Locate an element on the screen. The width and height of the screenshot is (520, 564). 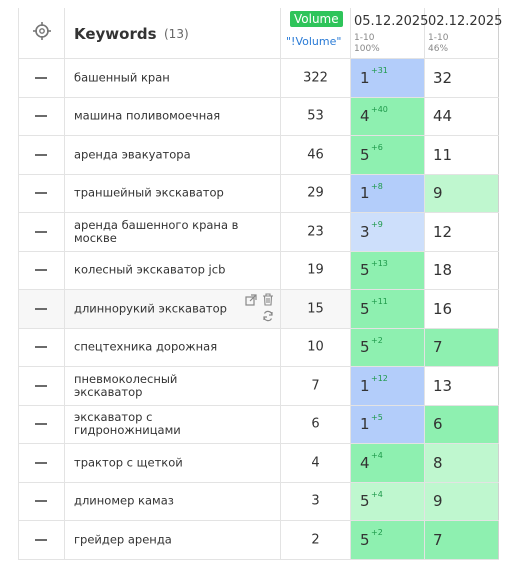
position-cell: 4 +40 is located at coordinates (388, 116).